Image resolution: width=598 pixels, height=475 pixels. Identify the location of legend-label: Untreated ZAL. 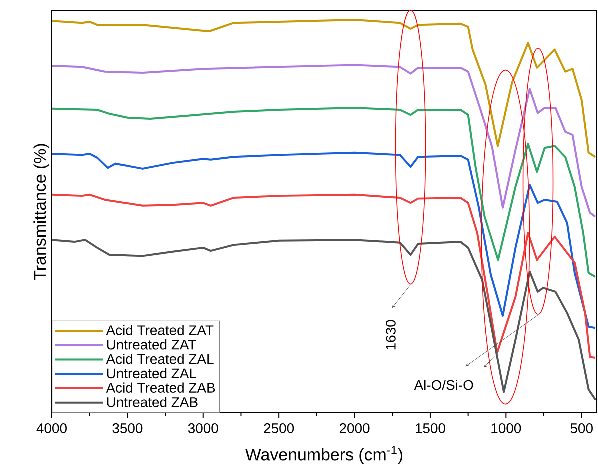
(152, 373).